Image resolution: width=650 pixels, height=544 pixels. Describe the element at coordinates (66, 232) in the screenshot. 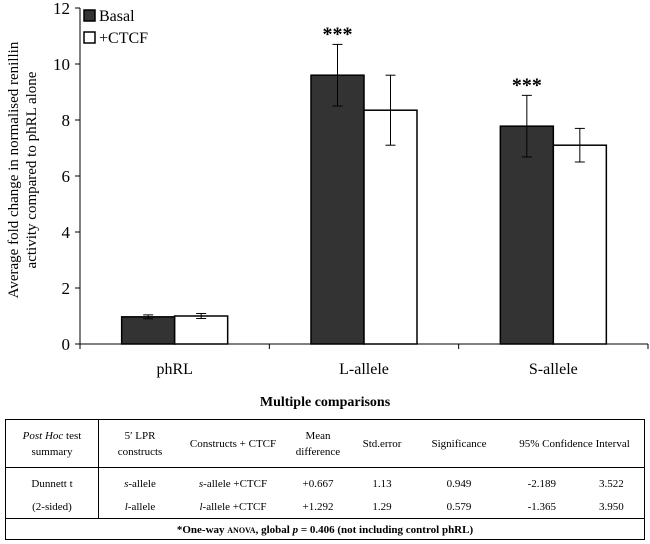

I see `y-tick-label: 4` at that location.